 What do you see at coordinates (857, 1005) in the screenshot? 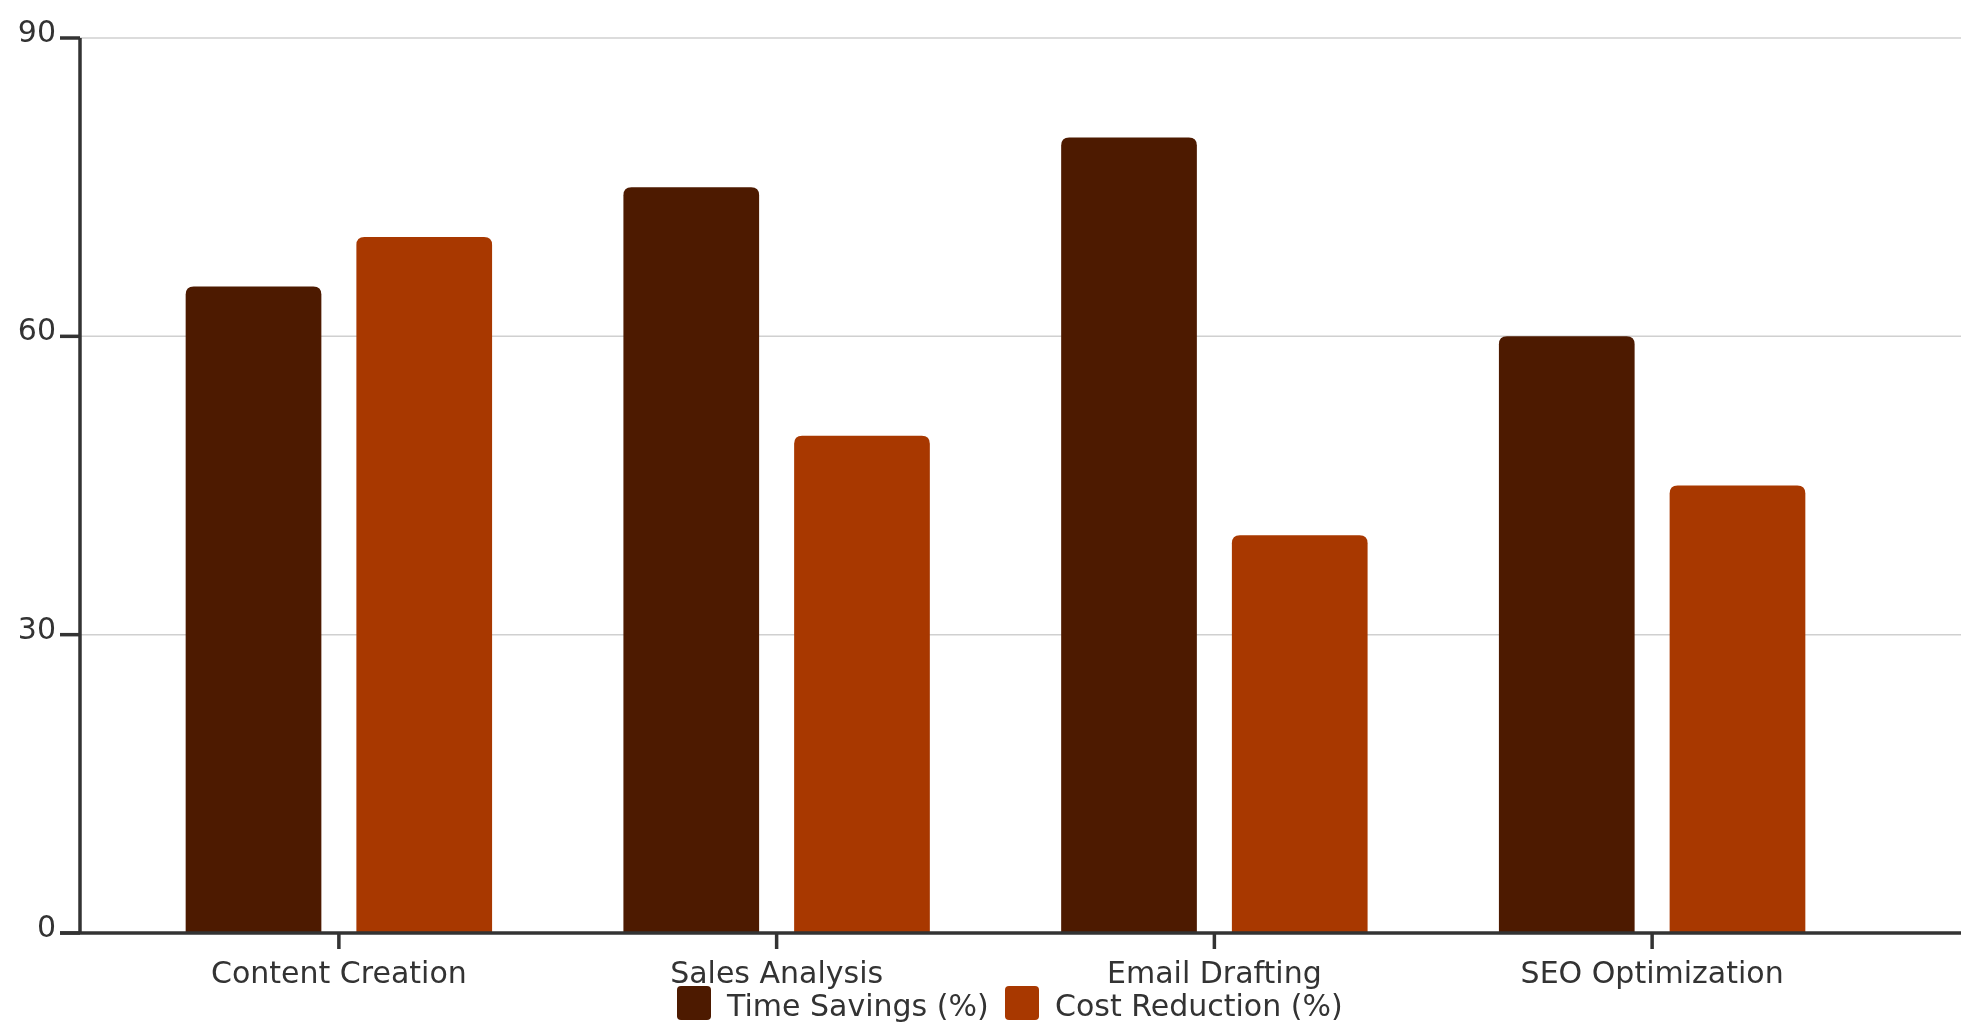
I see `legend-label: Time Savings (%)` at bounding box center [857, 1005].